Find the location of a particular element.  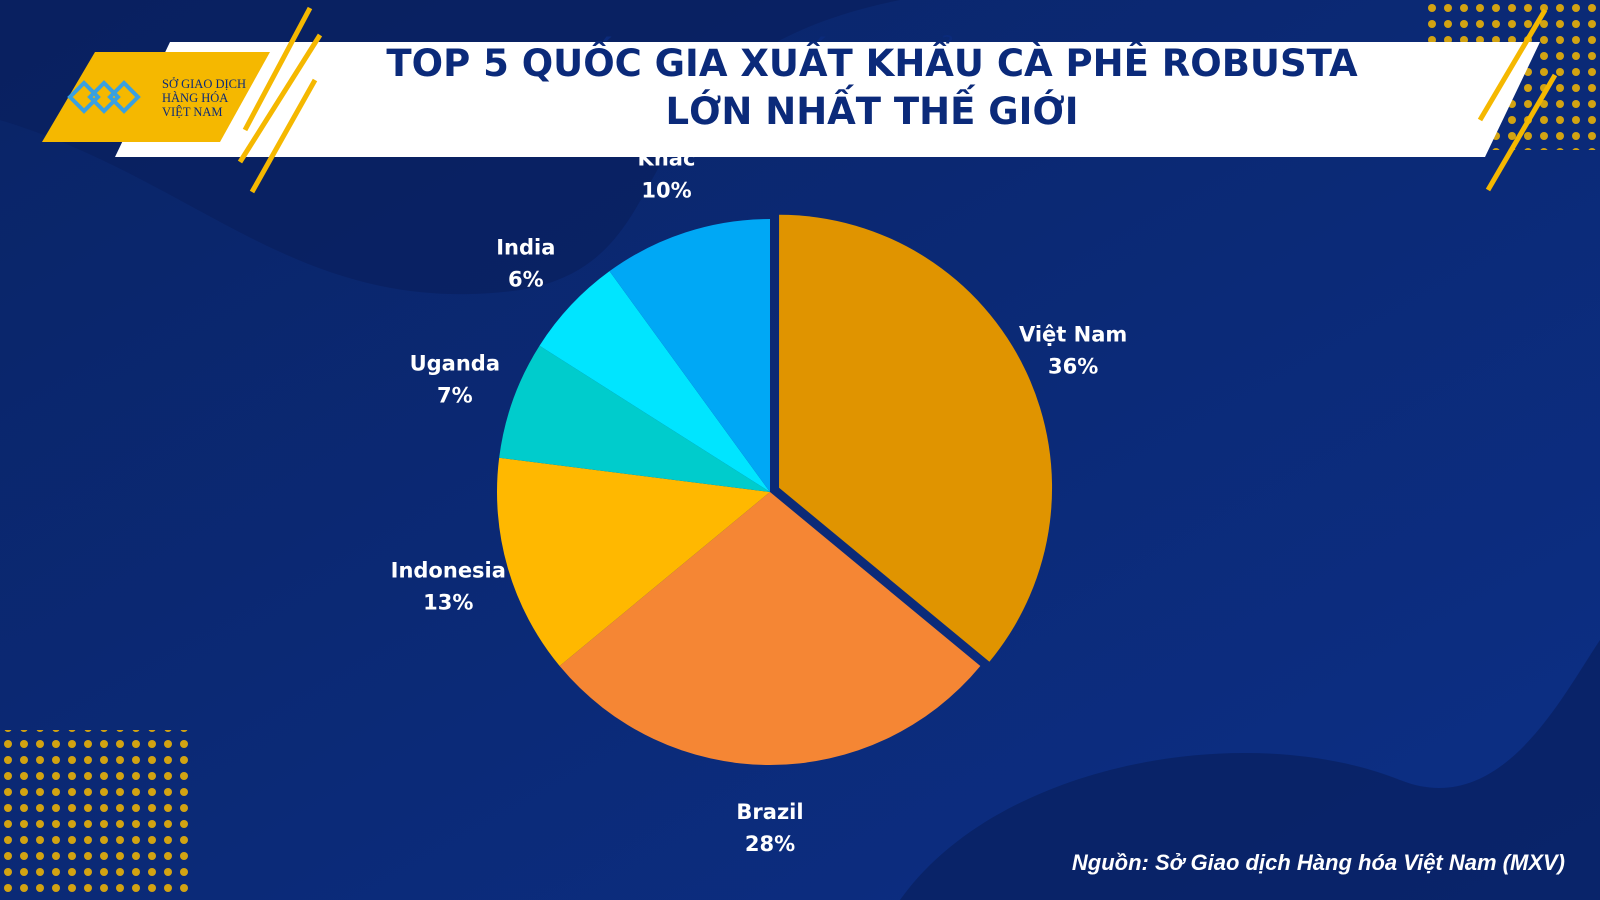

slice-value-label: 36% is located at coordinates (1073, 366).